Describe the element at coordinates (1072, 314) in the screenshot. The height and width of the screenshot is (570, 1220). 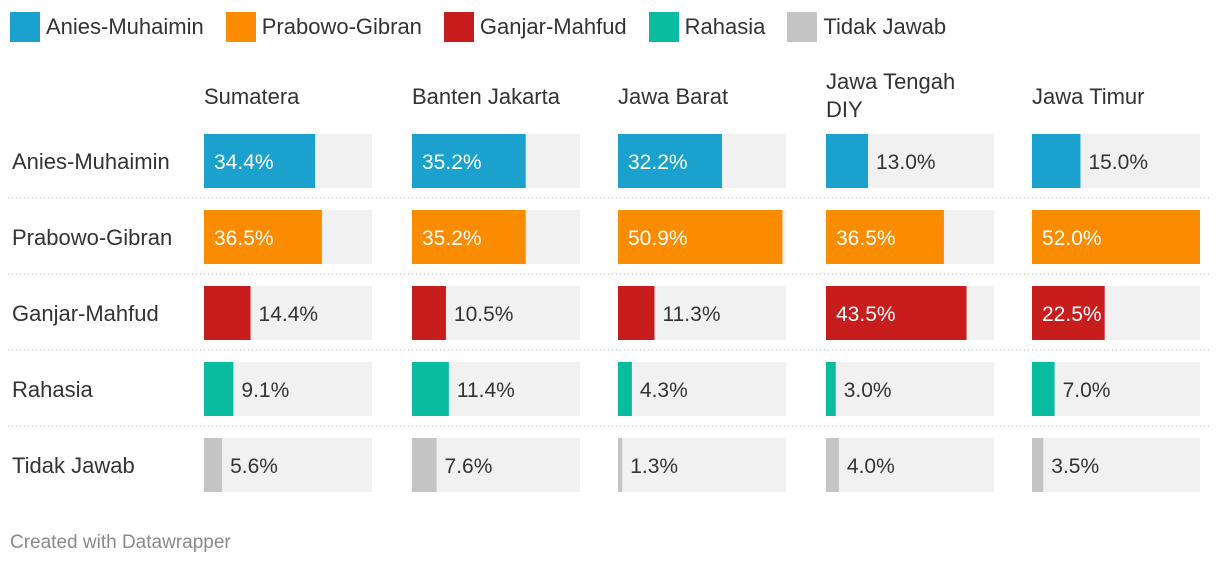
I see `data-label: 22.5%` at that location.